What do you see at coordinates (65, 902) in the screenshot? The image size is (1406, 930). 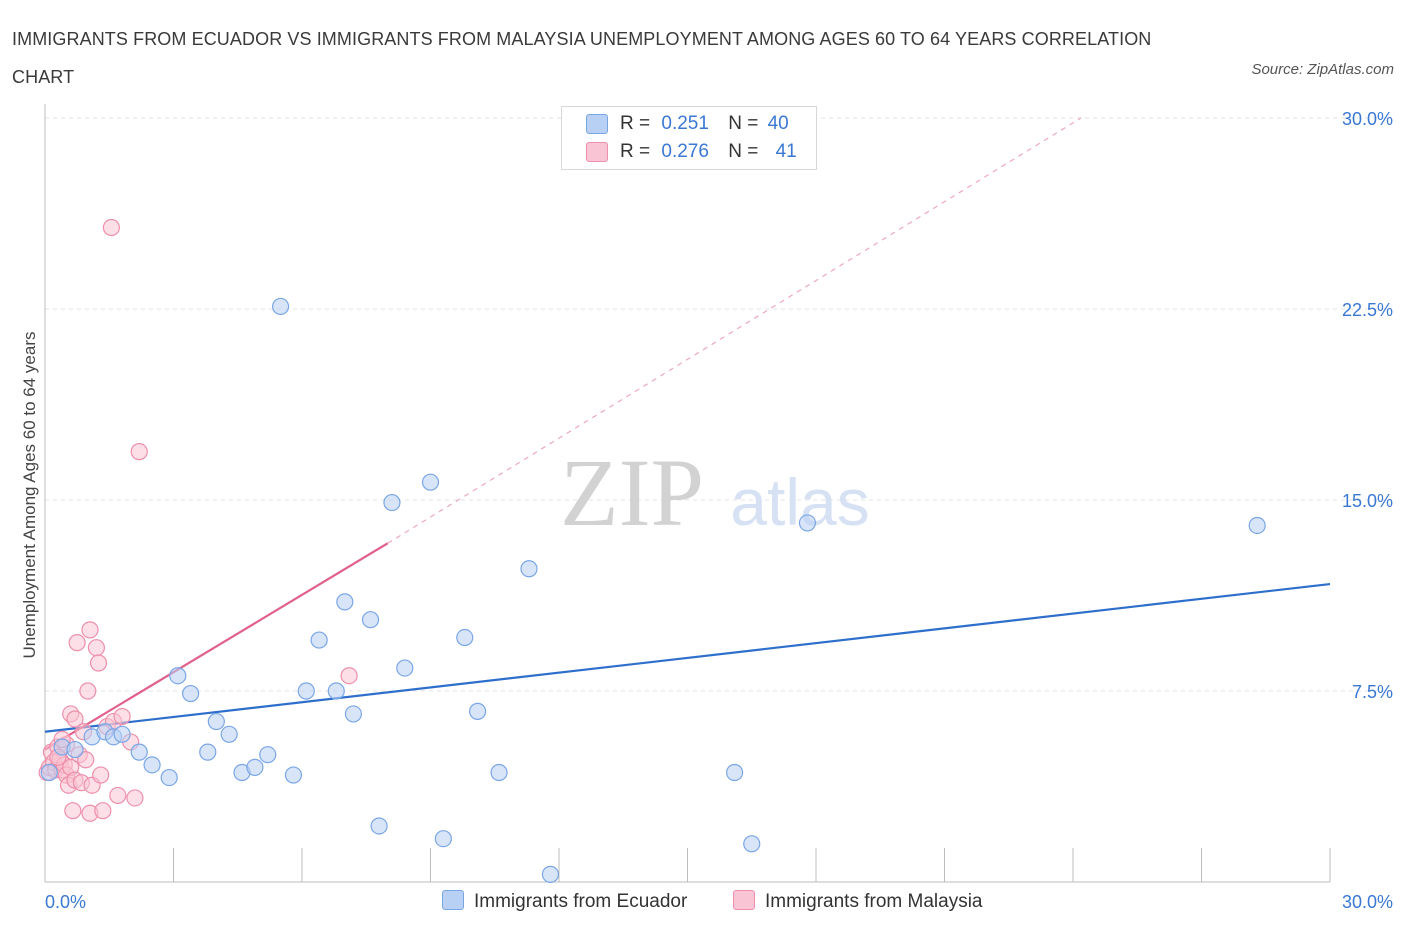 I see `x-tick-label: 0.0%` at bounding box center [65, 902].